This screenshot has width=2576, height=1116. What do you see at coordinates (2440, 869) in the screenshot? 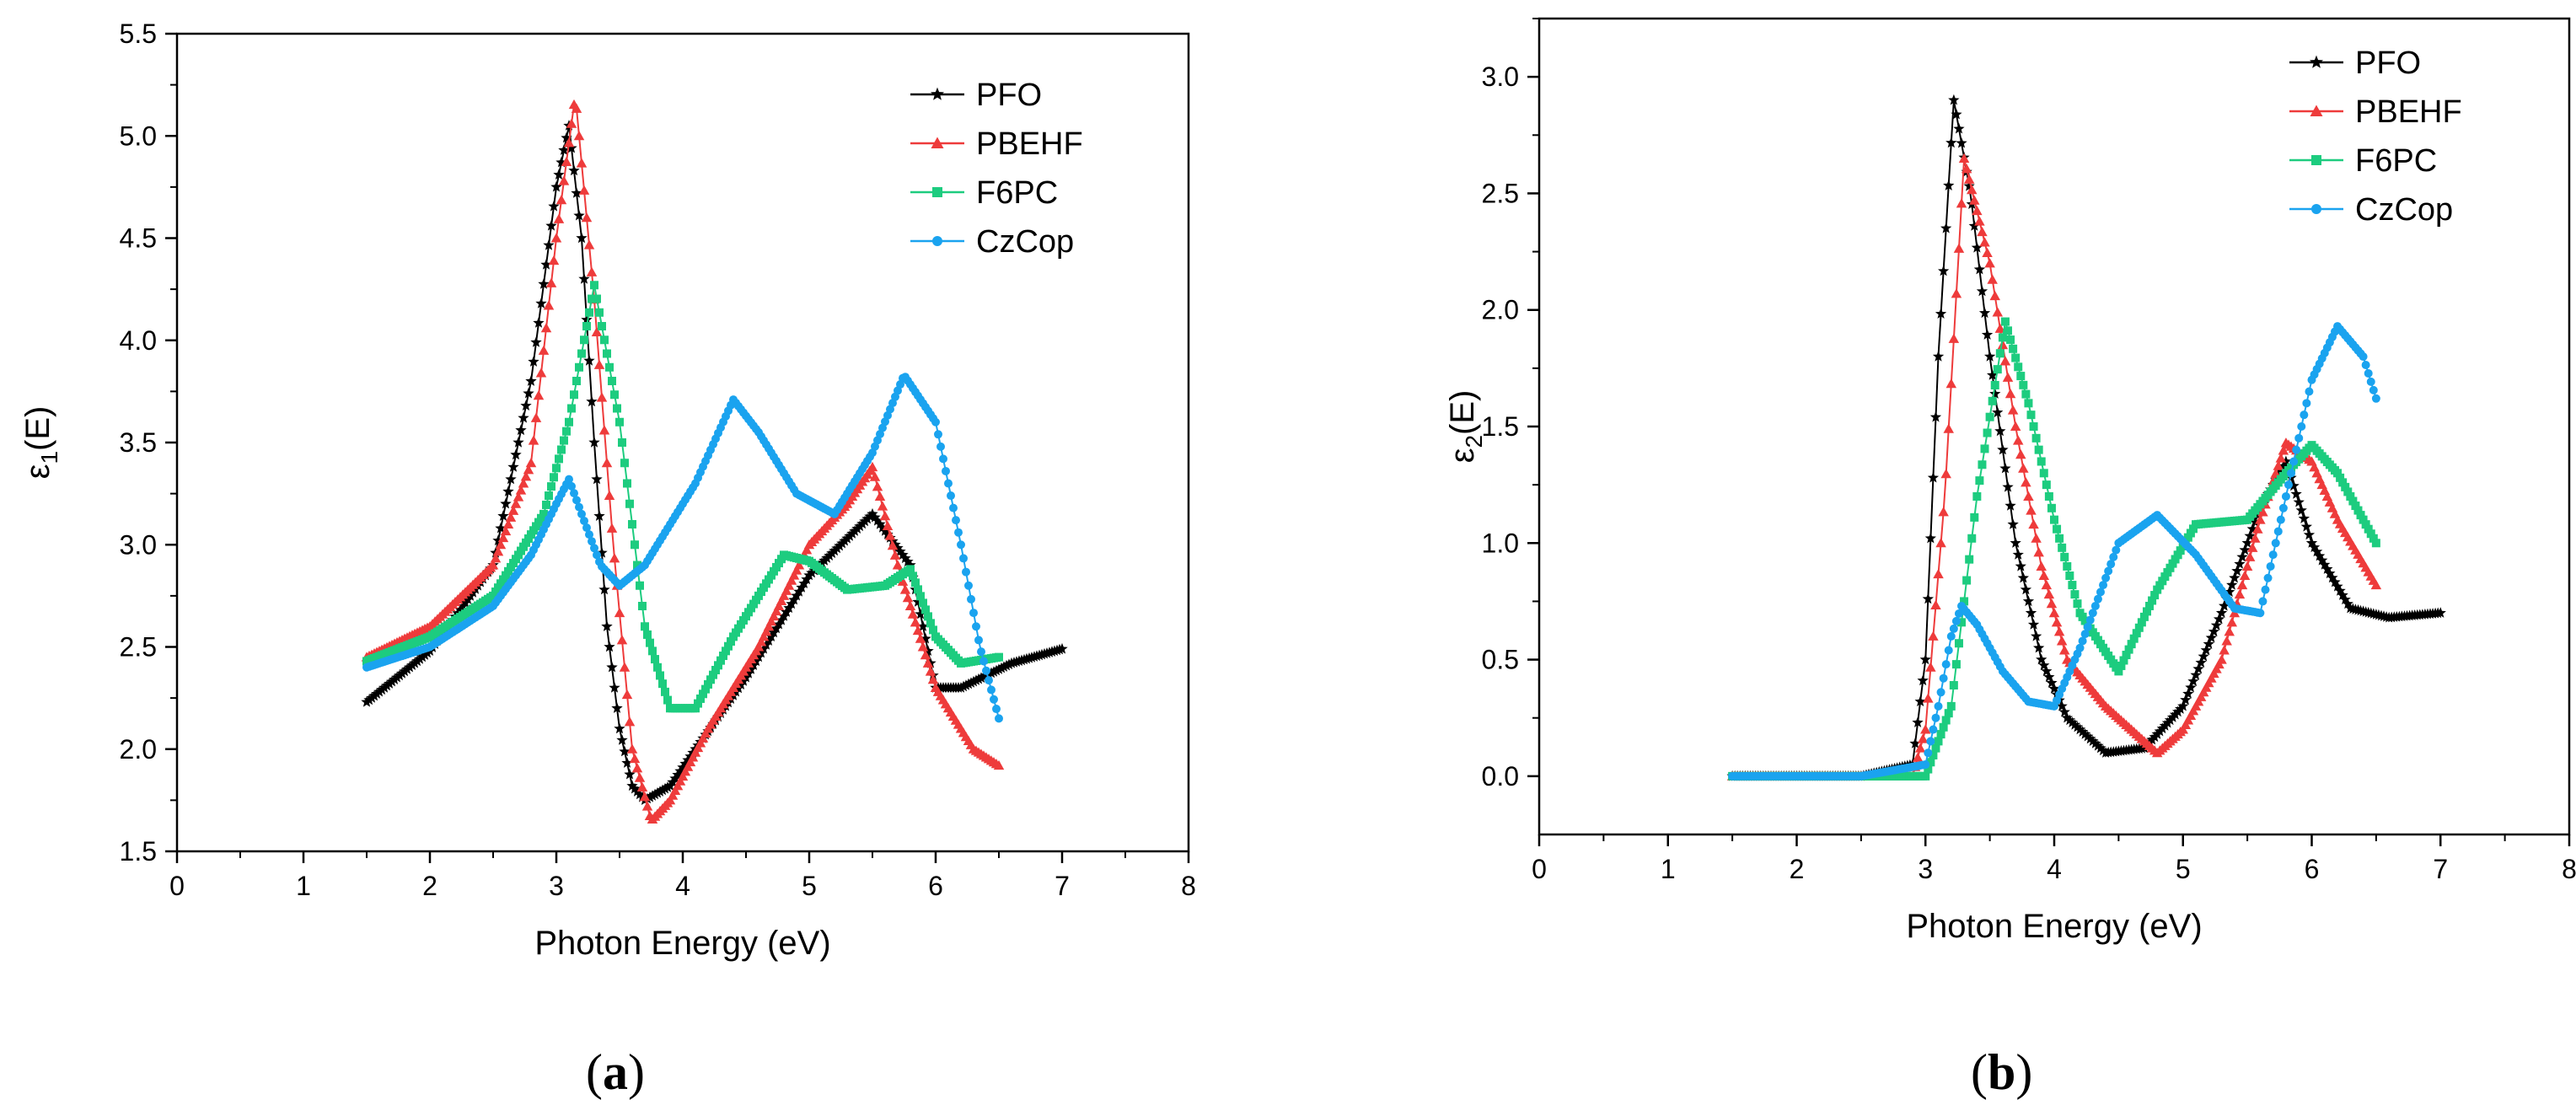
I see `x-tick-label: 7` at bounding box center [2440, 869].